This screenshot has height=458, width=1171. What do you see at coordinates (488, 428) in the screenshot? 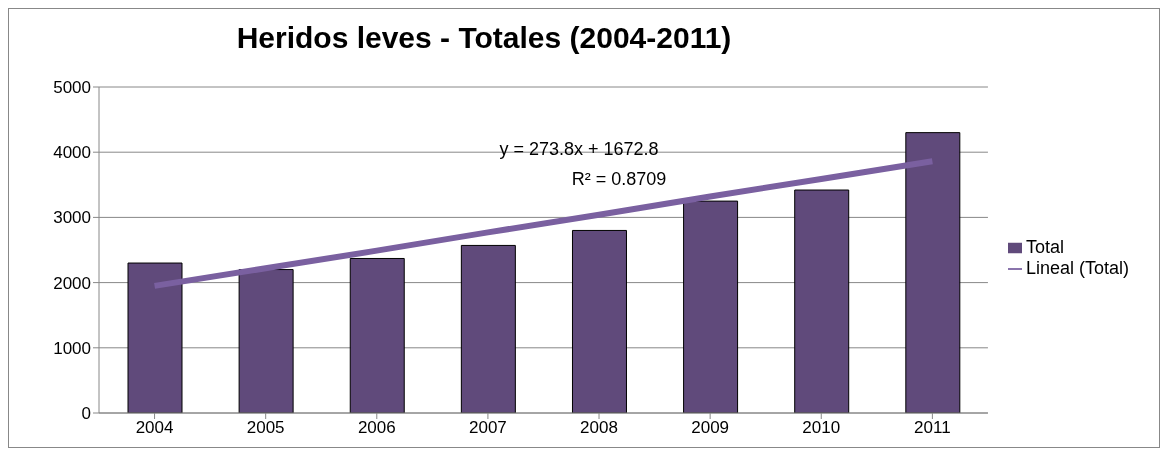
I see `x-tick-label: 2007` at bounding box center [488, 428].